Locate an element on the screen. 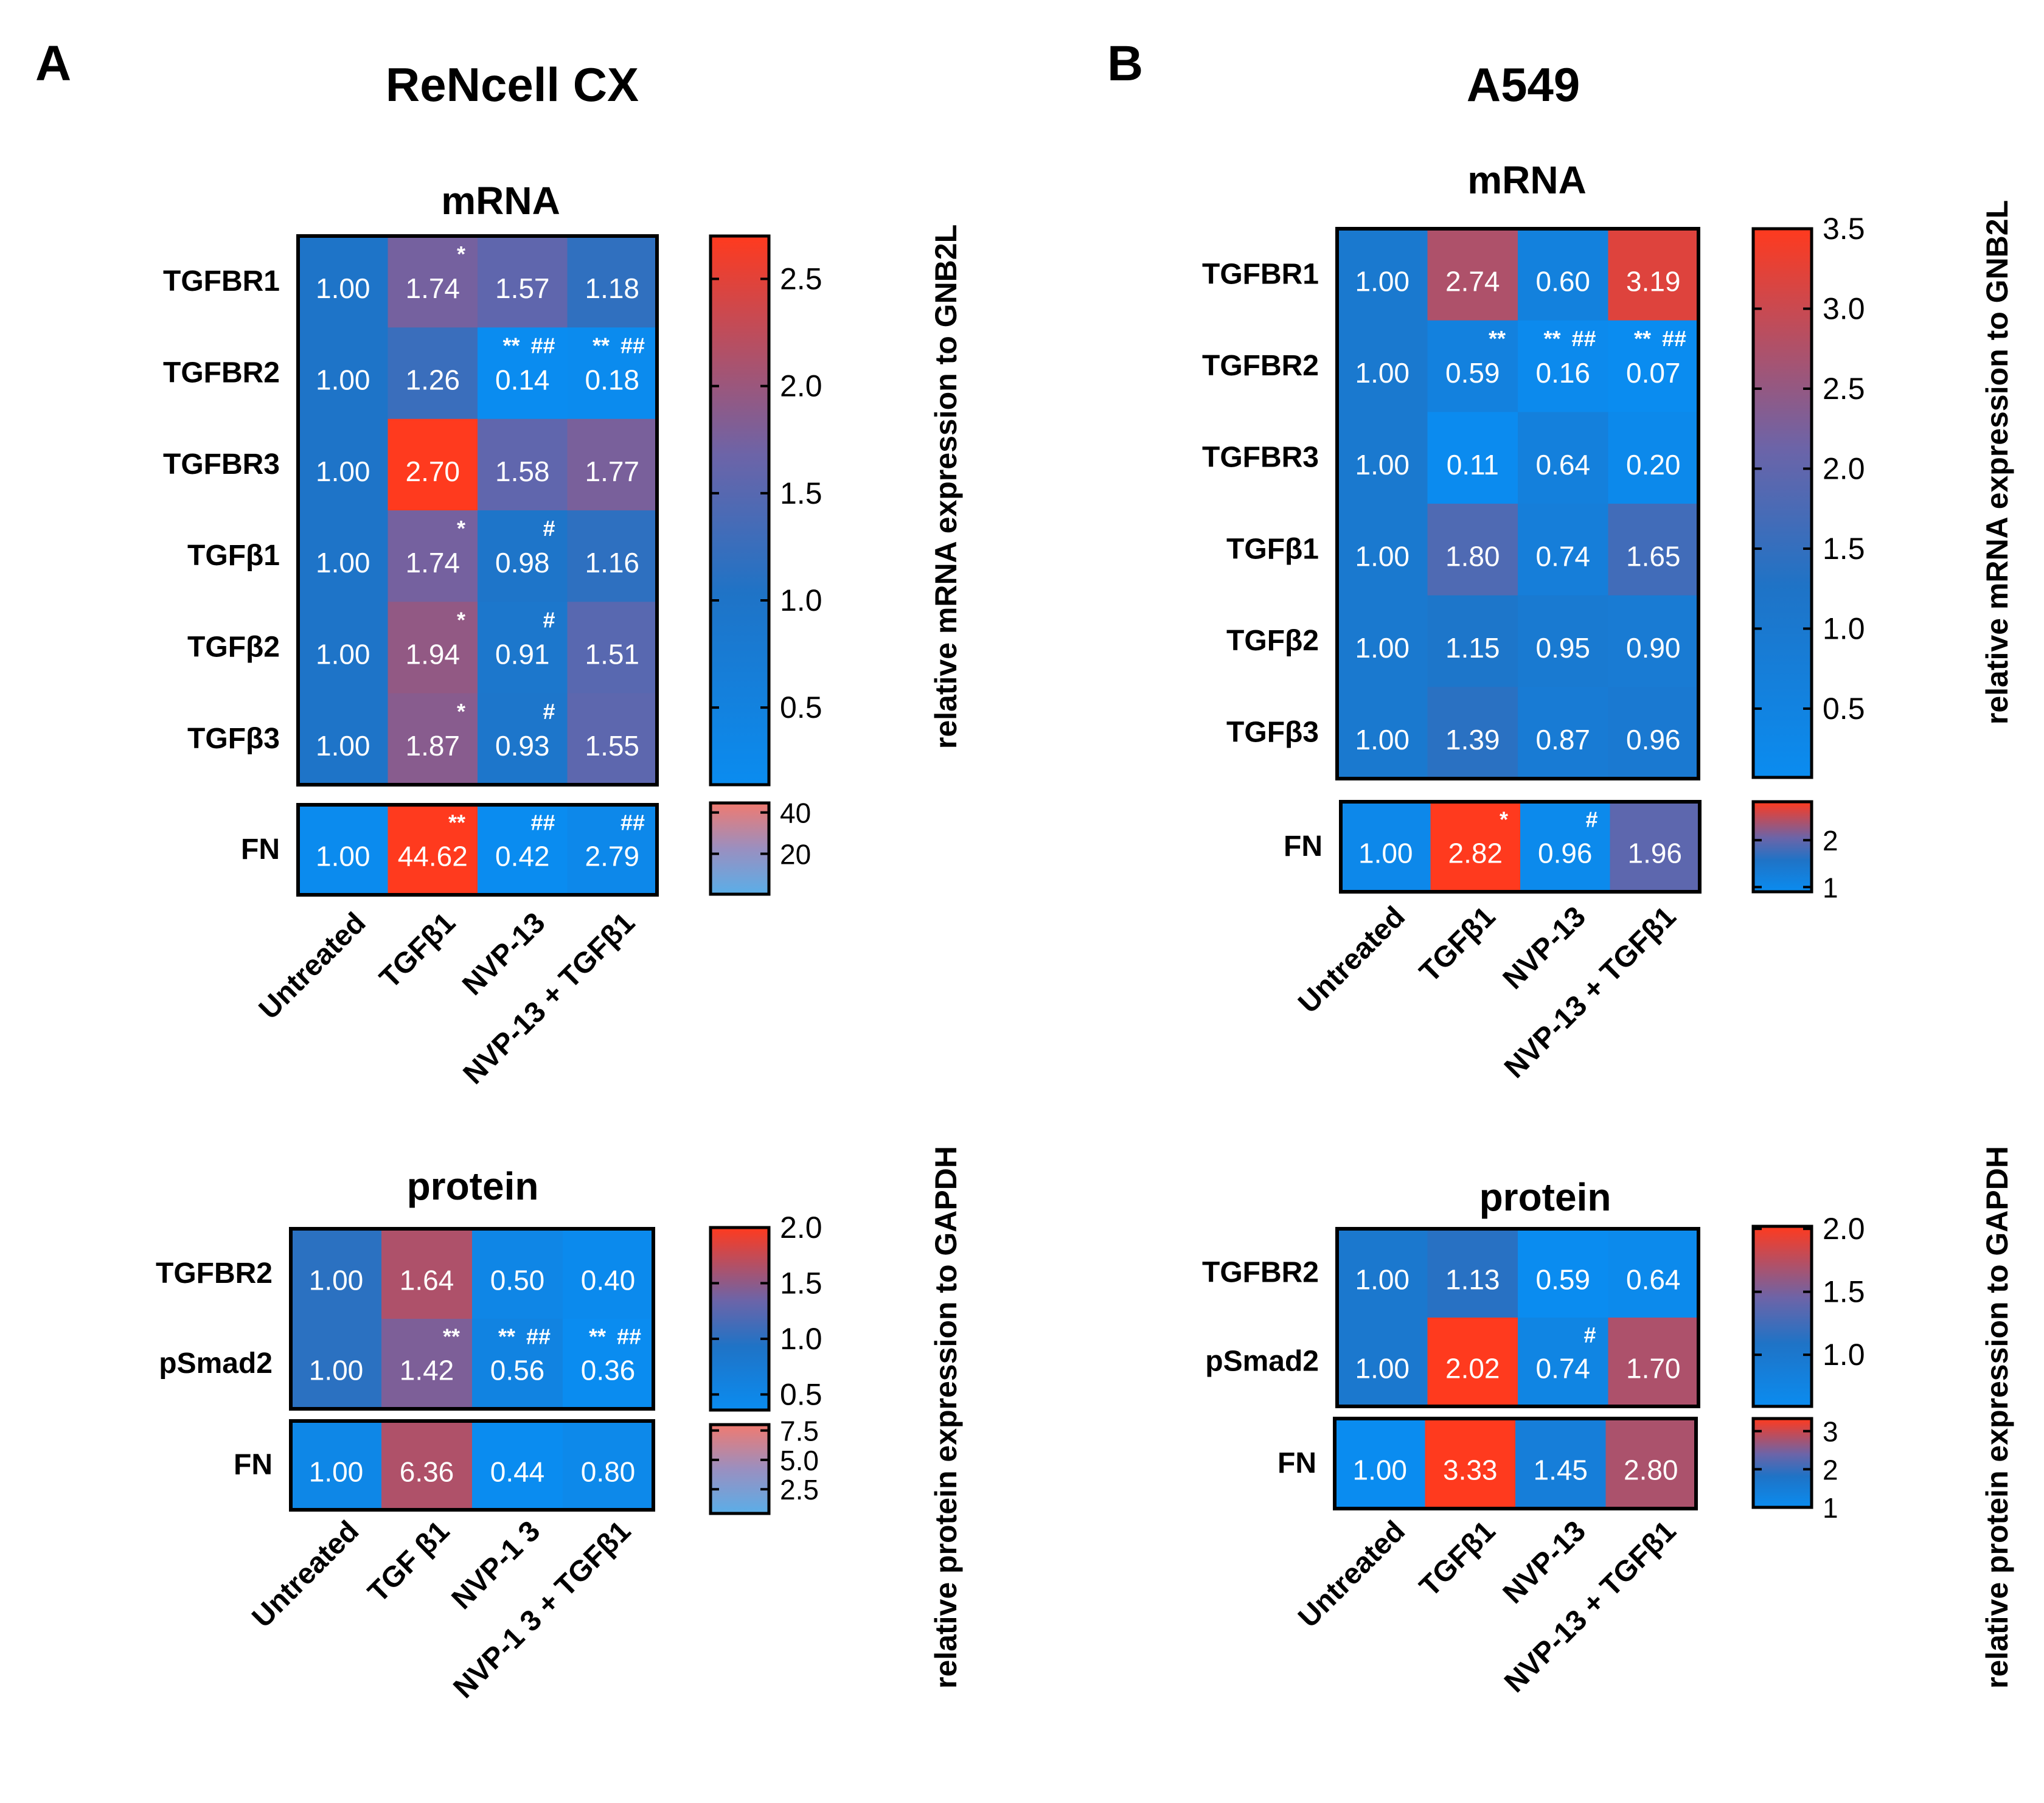  cb-b-mrna-tick-label-5: 1.0 is located at coordinates (1844, 628).